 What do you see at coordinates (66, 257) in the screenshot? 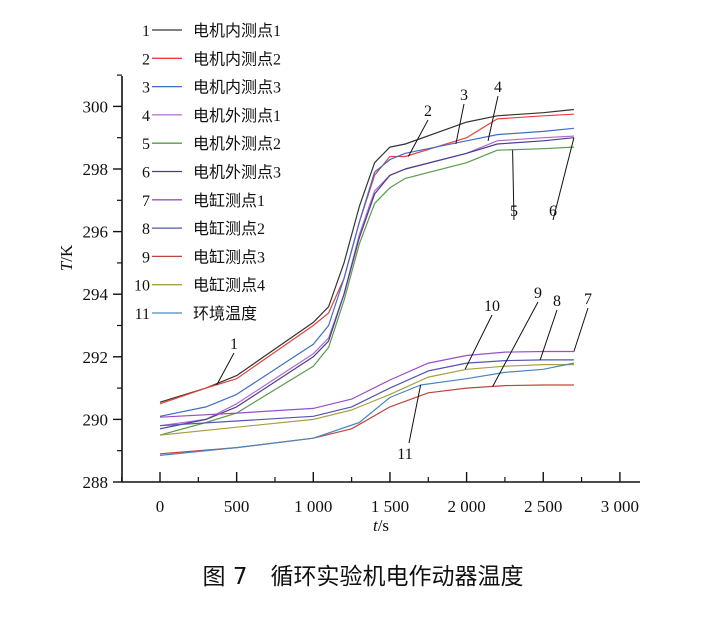
I see `y-axis-label: T/K` at bounding box center [66, 257].